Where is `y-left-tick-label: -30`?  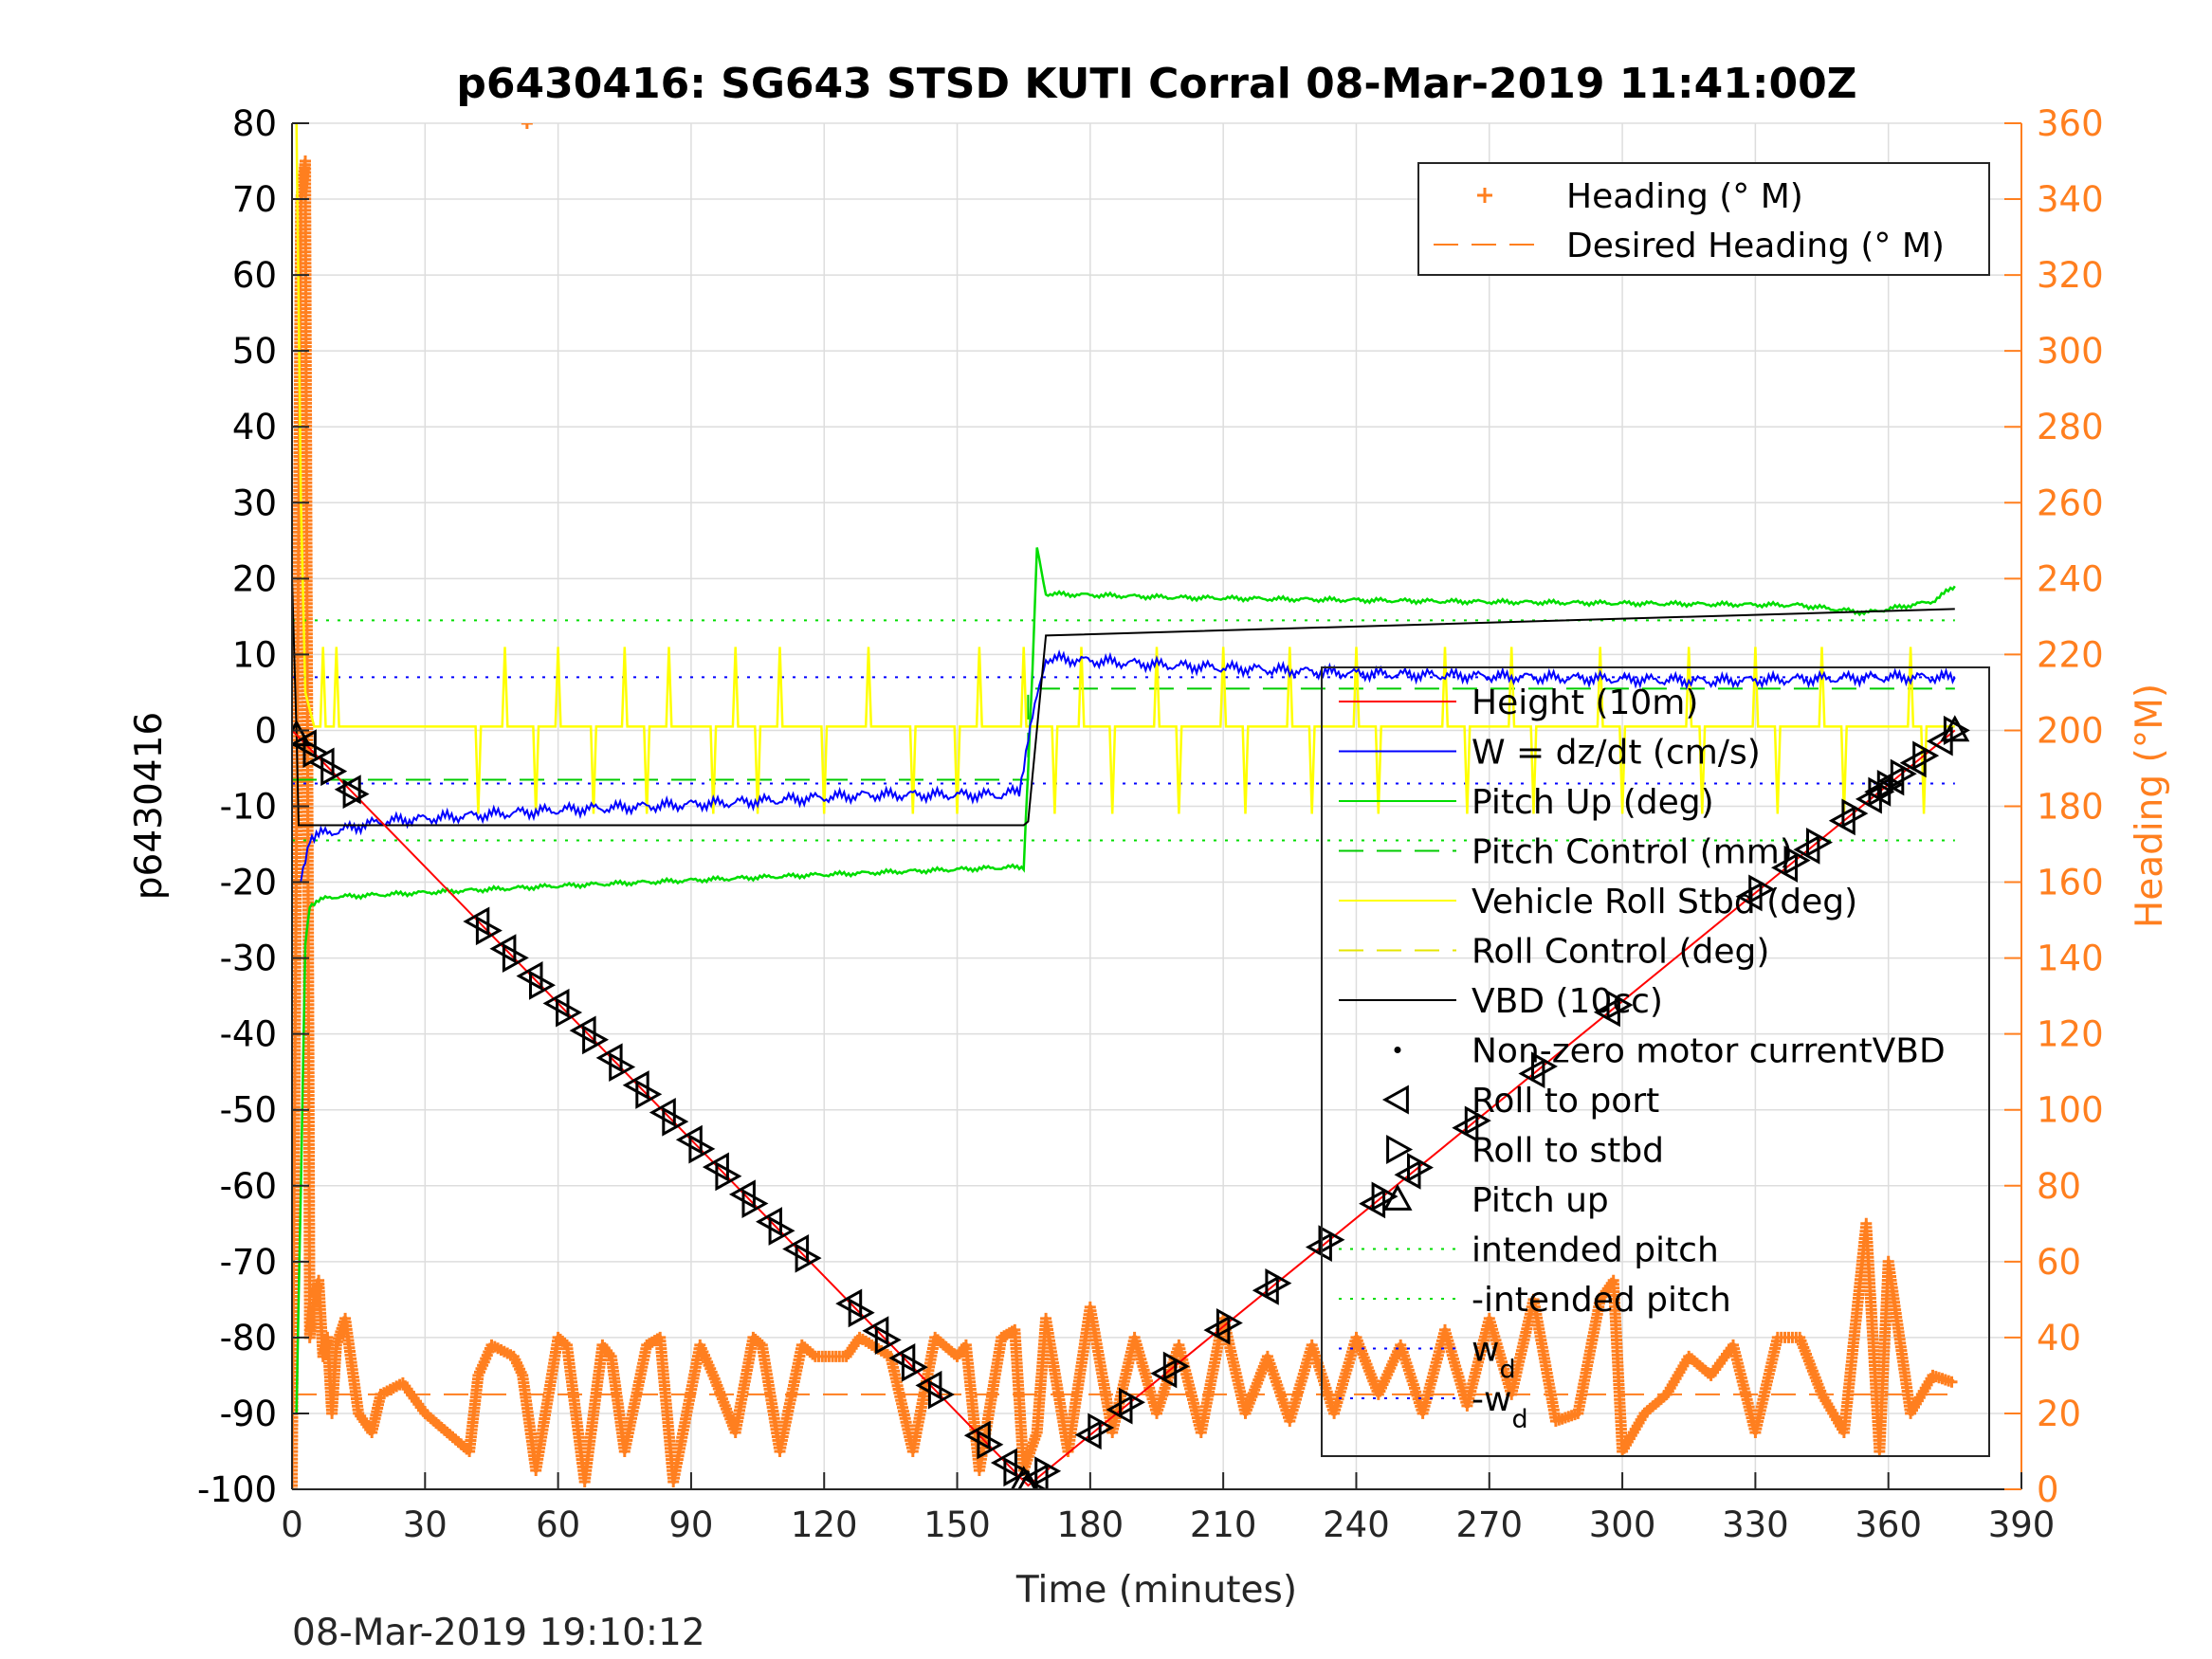
y-left-tick-label: -30 is located at coordinates (248, 959).